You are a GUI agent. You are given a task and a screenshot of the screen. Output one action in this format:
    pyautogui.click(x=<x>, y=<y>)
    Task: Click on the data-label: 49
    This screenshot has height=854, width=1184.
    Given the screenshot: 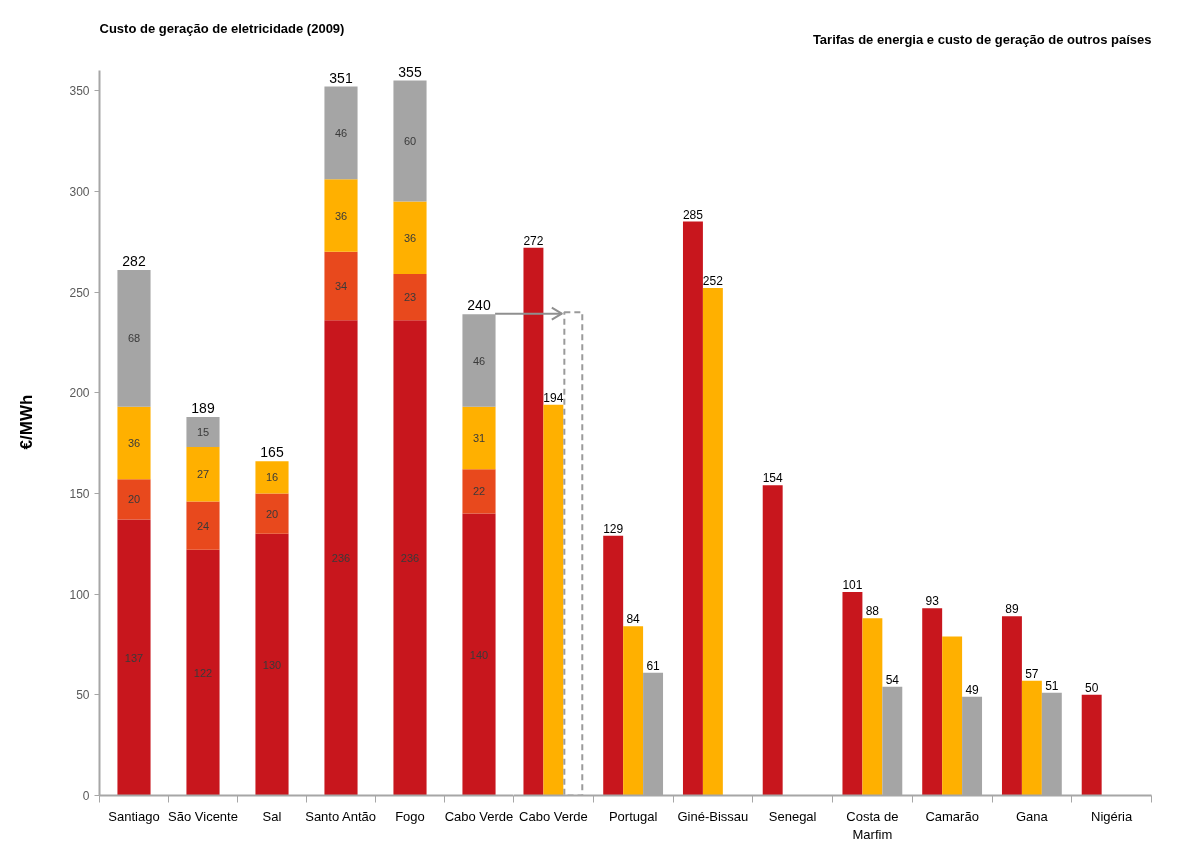 What is the action you would take?
    pyautogui.click(x=972, y=689)
    